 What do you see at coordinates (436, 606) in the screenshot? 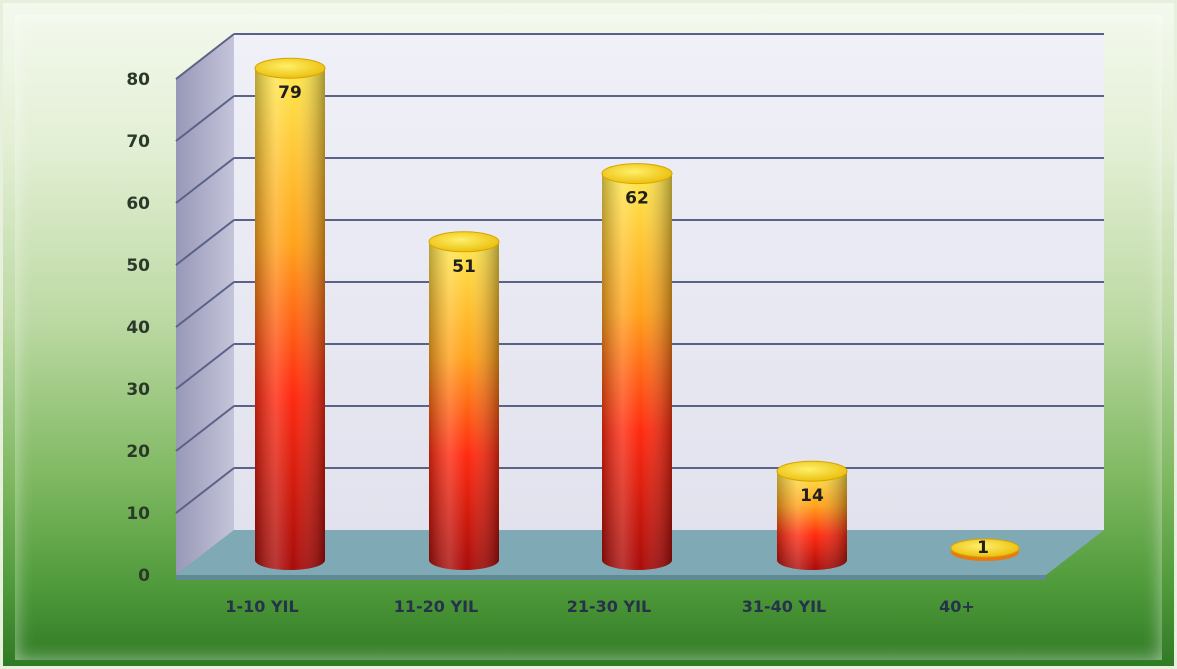
I see `category-label: 11-20 YIL` at bounding box center [436, 606].